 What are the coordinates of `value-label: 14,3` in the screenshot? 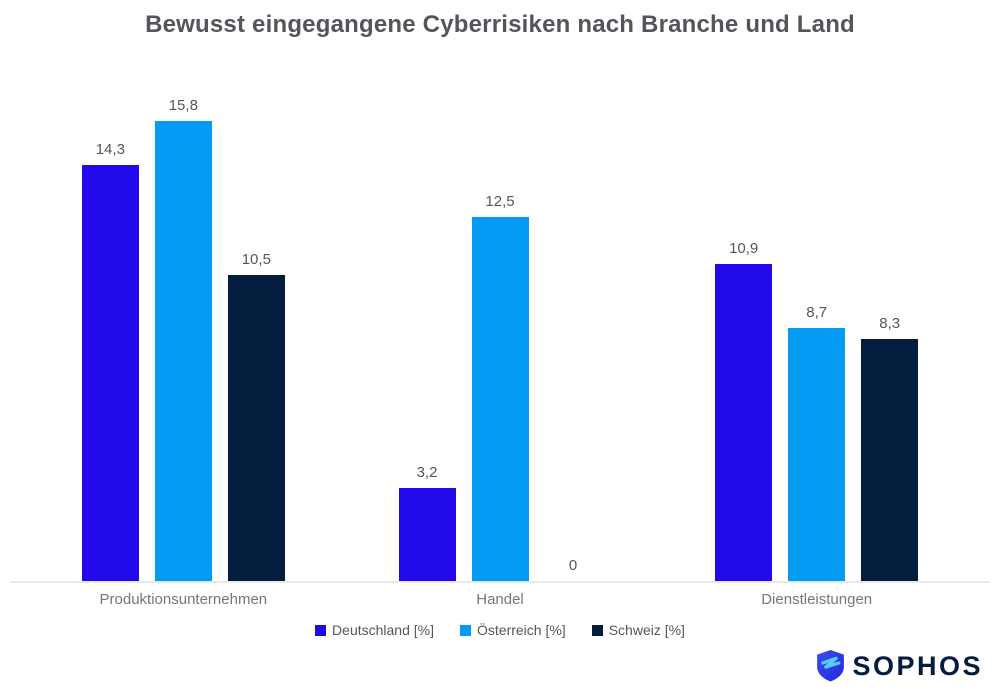 It's located at (110, 149).